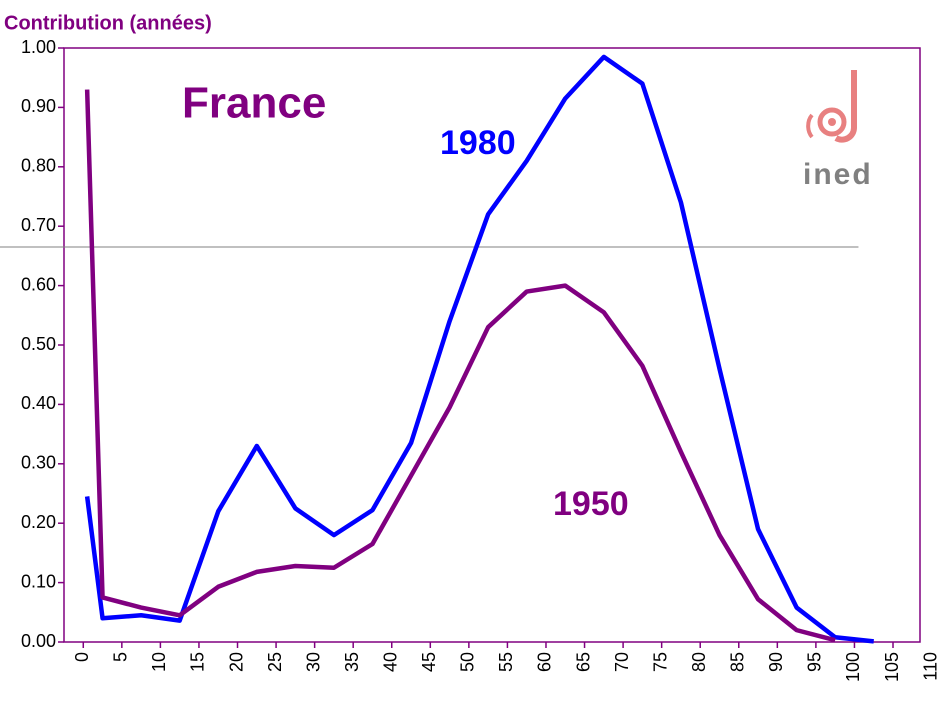 The height and width of the screenshot is (708, 948). What do you see at coordinates (591, 504) in the screenshot?
I see `series-label: 1950` at bounding box center [591, 504].